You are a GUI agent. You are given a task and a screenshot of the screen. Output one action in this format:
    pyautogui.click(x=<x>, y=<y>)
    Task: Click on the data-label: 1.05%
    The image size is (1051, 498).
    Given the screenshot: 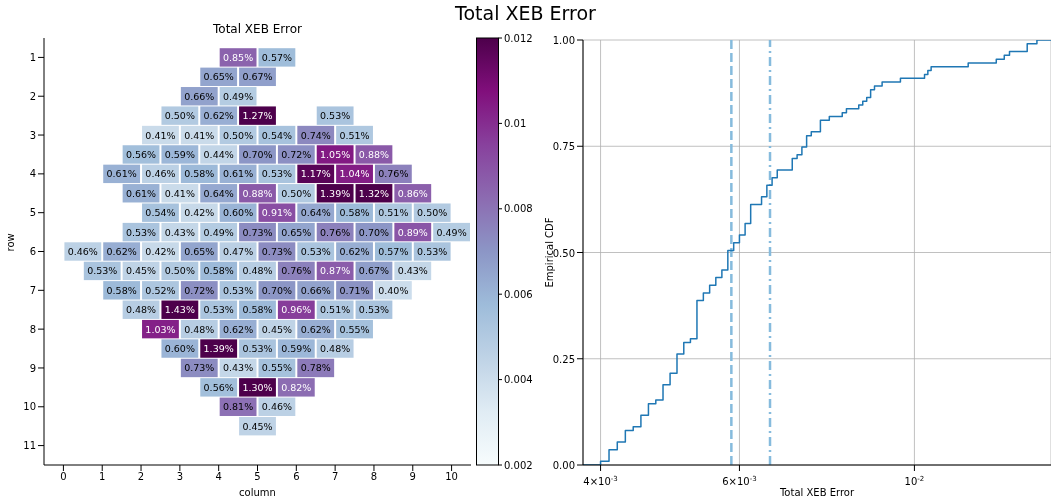 What is the action you would take?
    pyautogui.click(x=335, y=154)
    